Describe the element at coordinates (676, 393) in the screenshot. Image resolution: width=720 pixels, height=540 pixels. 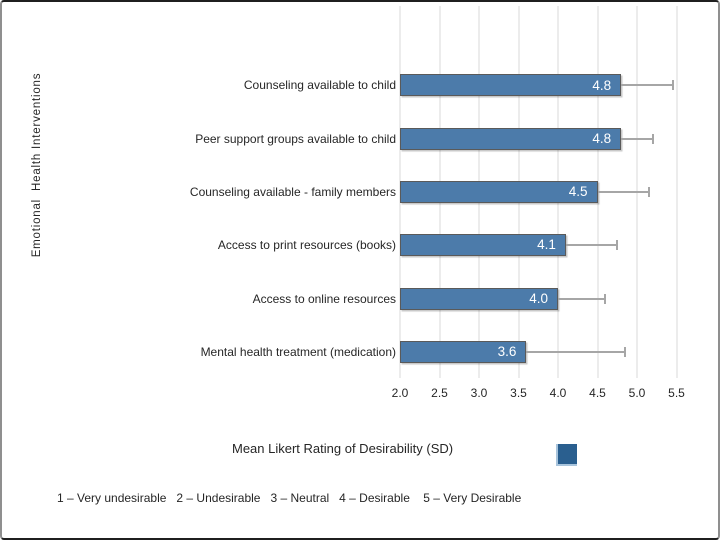
I see `x-tick-label: 5.5` at that location.